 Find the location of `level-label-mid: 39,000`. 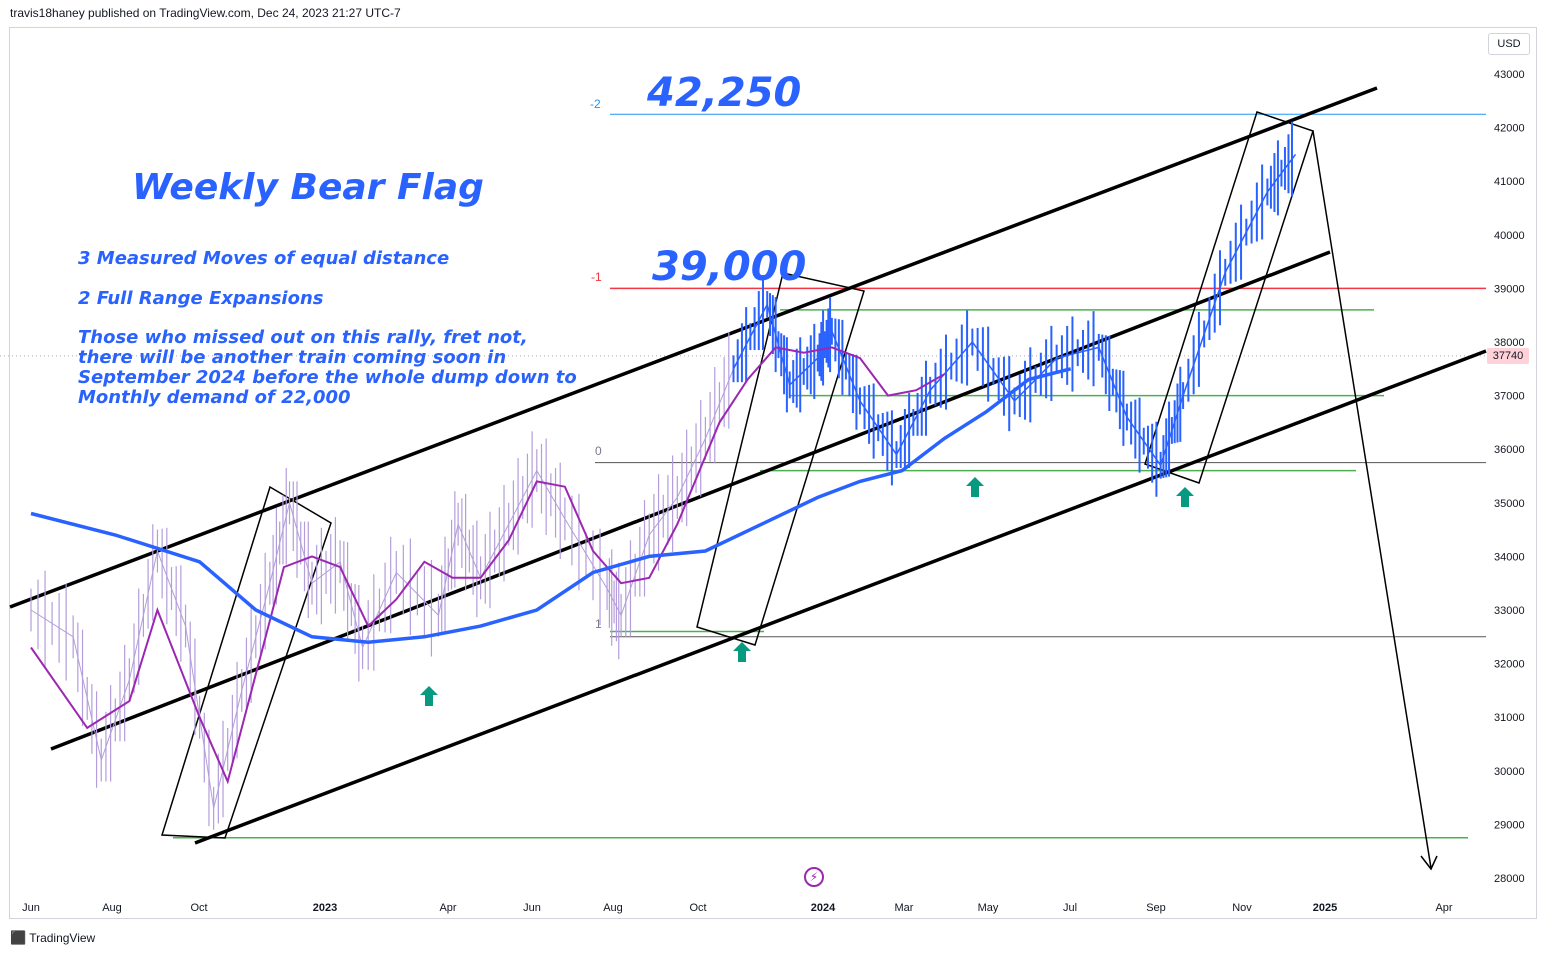

level-label-mid: 39,000 is located at coordinates (729, 267).